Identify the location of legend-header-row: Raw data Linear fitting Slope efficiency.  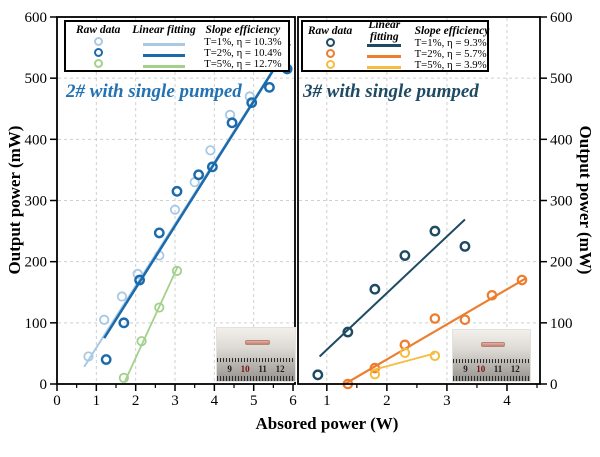
(177, 30).